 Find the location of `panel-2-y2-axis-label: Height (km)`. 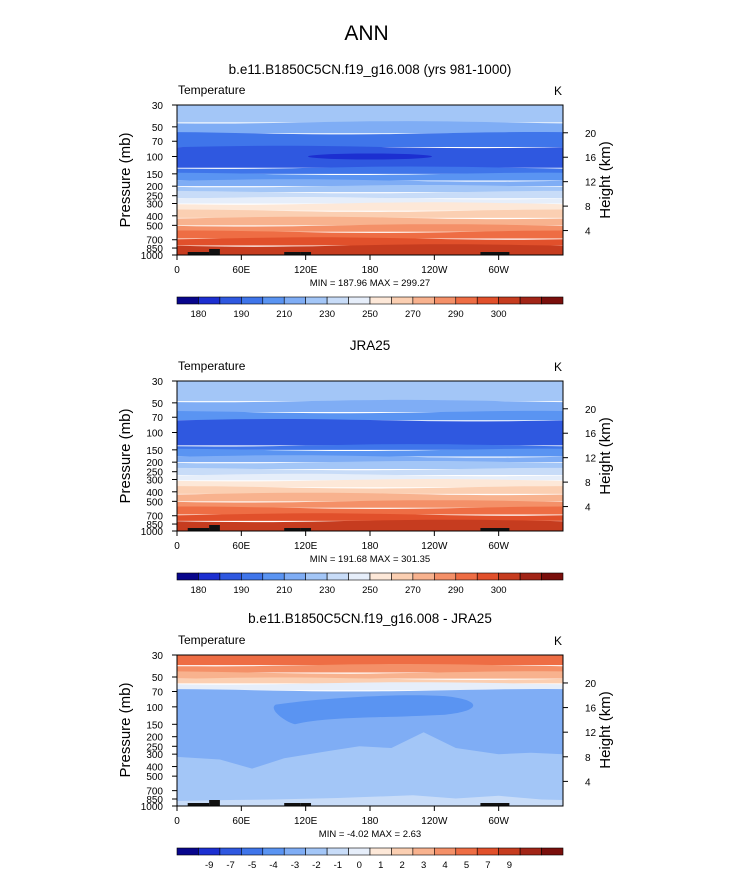

panel-2-y2-axis-label: Height (km) is located at coordinates (605, 456).